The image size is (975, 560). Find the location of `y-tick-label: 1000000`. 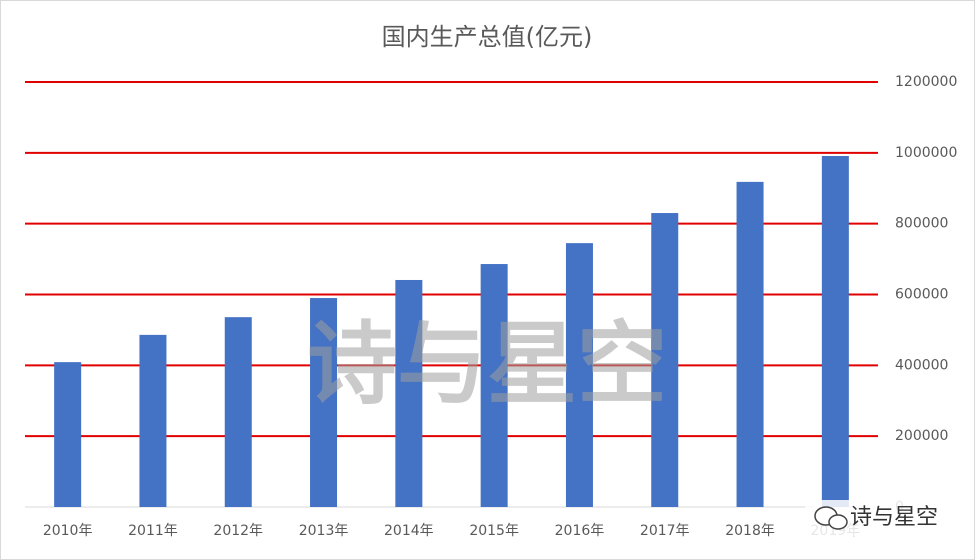

y-tick-label: 1000000 is located at coordinates (926, 153).